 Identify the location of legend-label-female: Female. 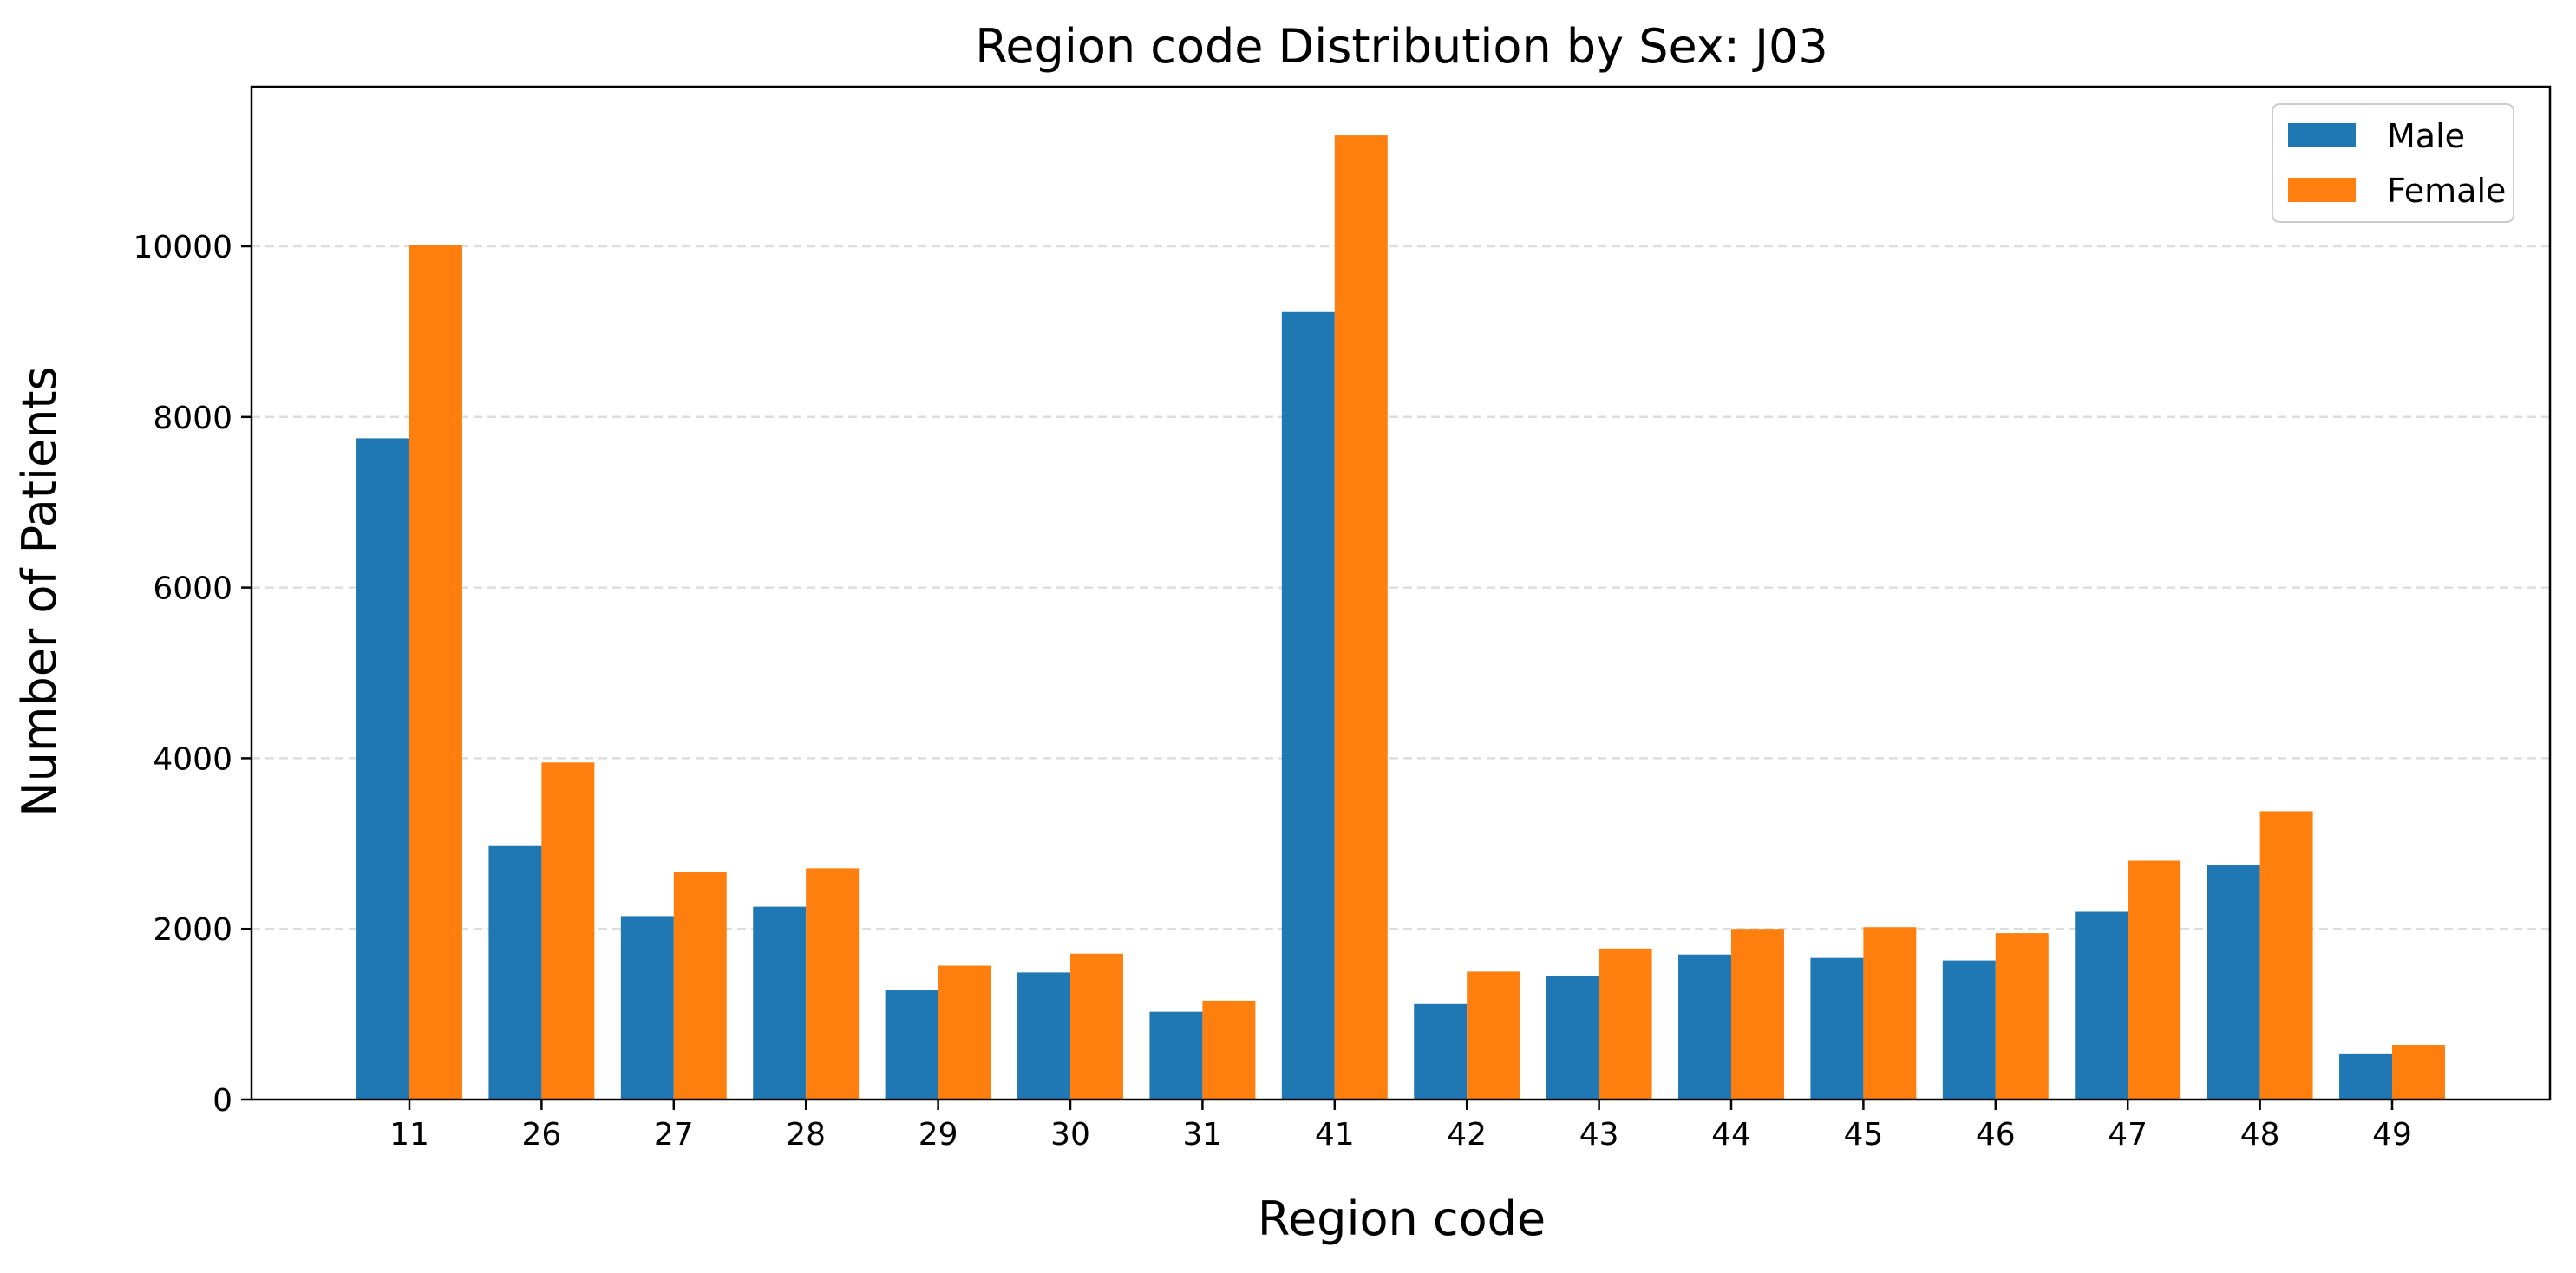
(2446, 191).